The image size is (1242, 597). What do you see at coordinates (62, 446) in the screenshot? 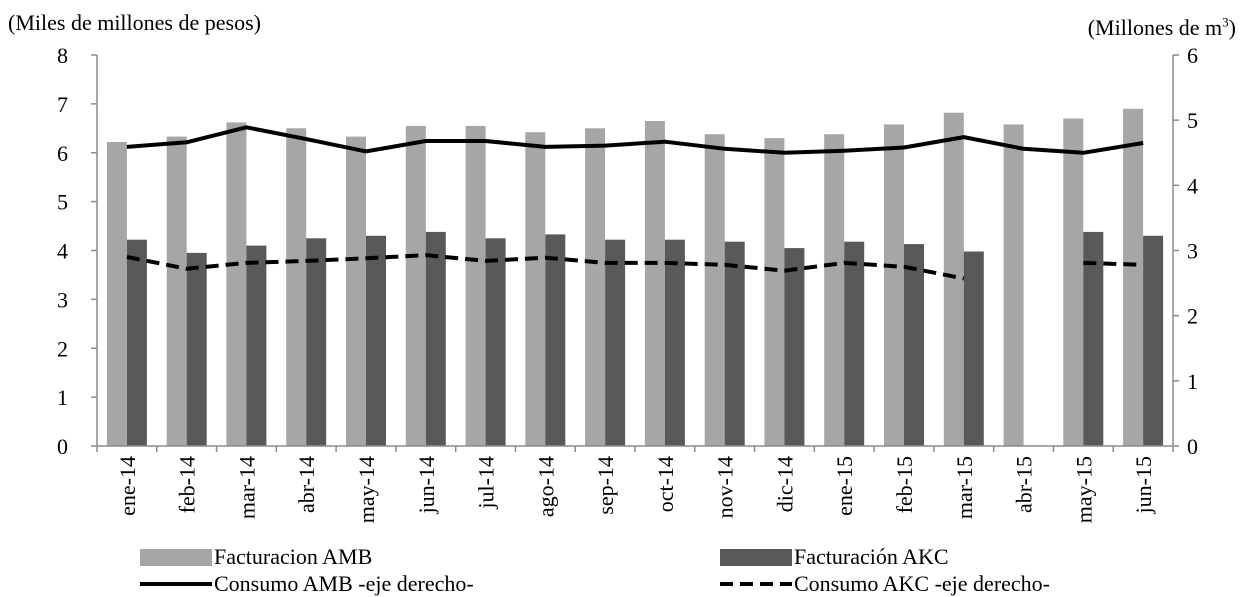
I see `left-tick-label: 0` at bounding box center [62, 446].